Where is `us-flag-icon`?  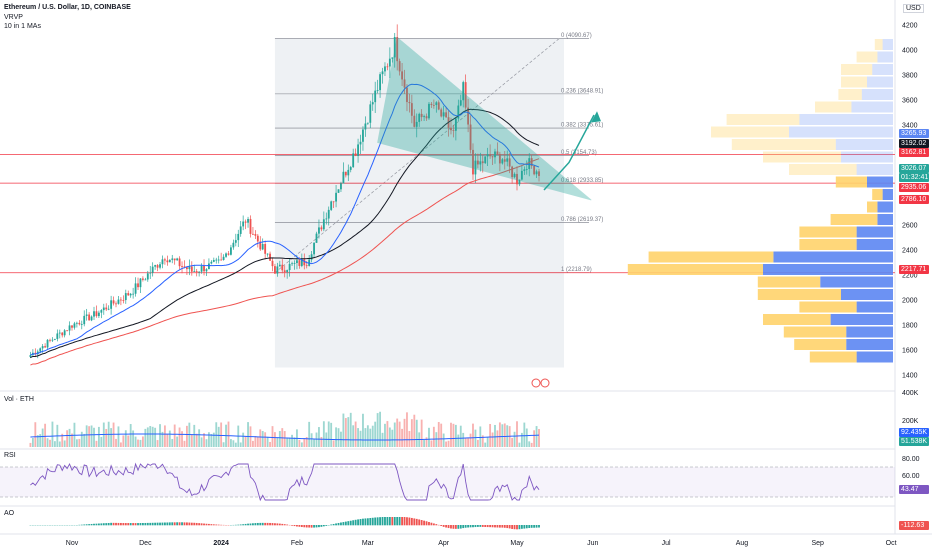
us-flag-icon is located at coordinates (536, 383).